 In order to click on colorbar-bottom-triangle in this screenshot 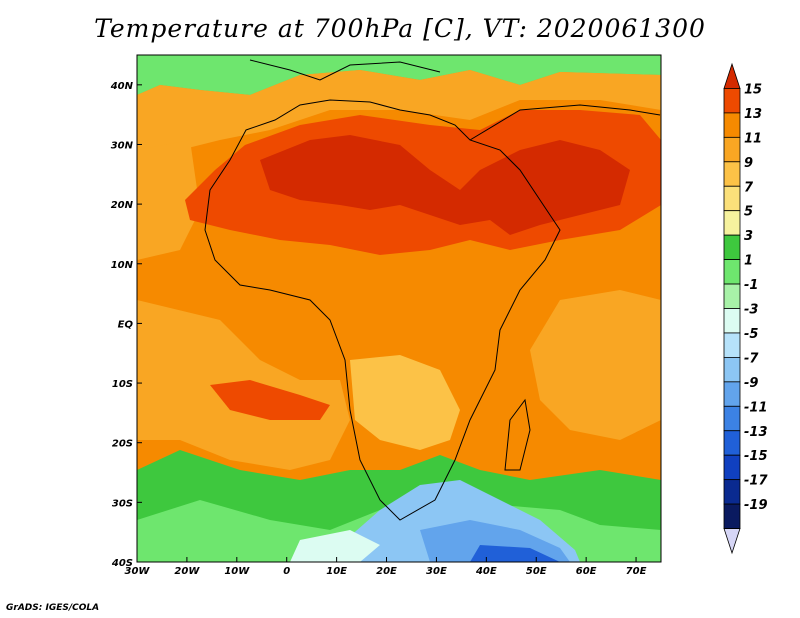, I will do `click(732, 541)`.